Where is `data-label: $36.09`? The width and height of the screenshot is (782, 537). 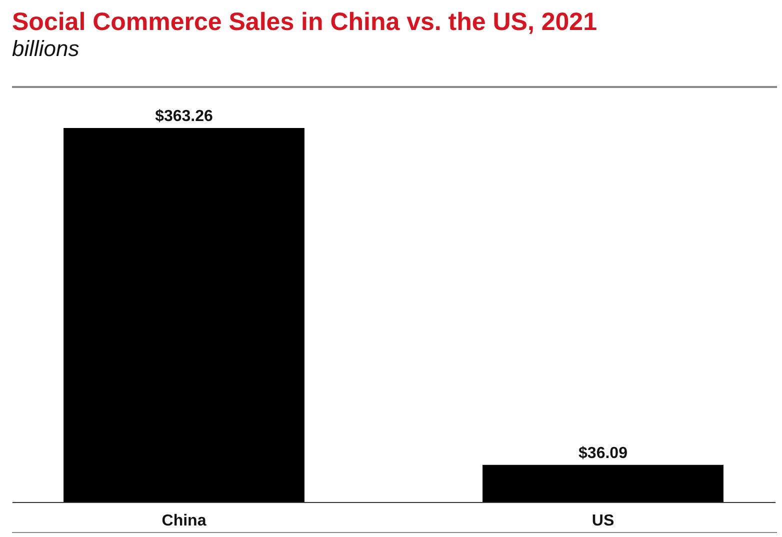
data-label: $36.09 is located at coordinates (603, 453).